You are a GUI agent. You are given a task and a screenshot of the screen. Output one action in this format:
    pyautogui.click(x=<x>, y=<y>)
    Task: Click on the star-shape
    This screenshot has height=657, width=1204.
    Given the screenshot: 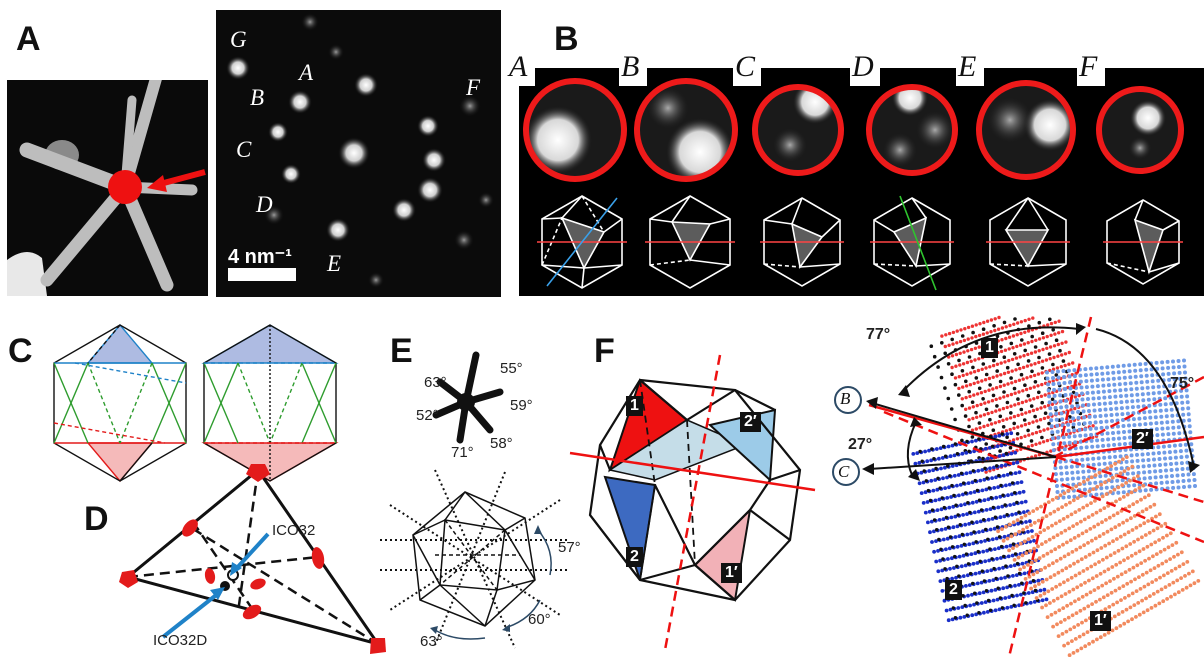 What is the action you would take?
    pyautogui.click(x=468, y=397)
    